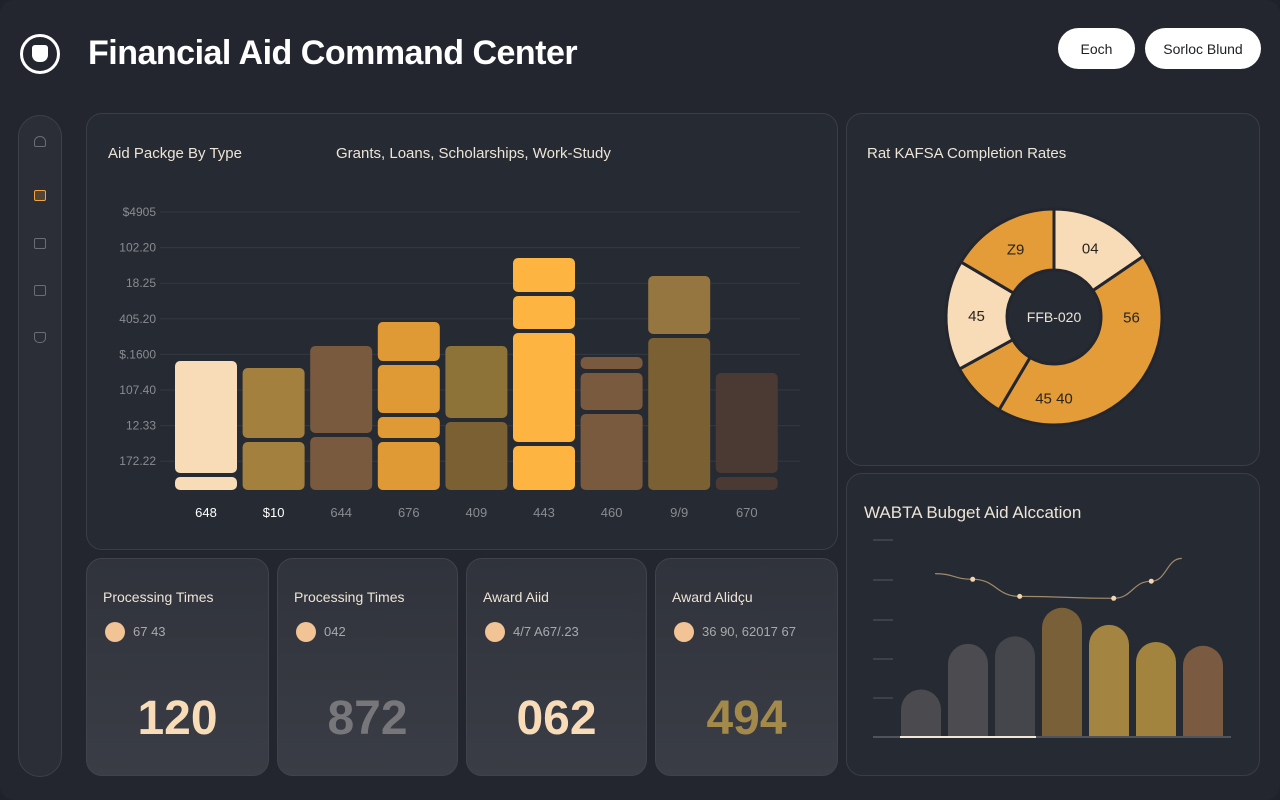  Describe the element at coordinates (546, 631) in the screenshot. I see `kpi-subvalue: 4/7 A67/.23` at that location.